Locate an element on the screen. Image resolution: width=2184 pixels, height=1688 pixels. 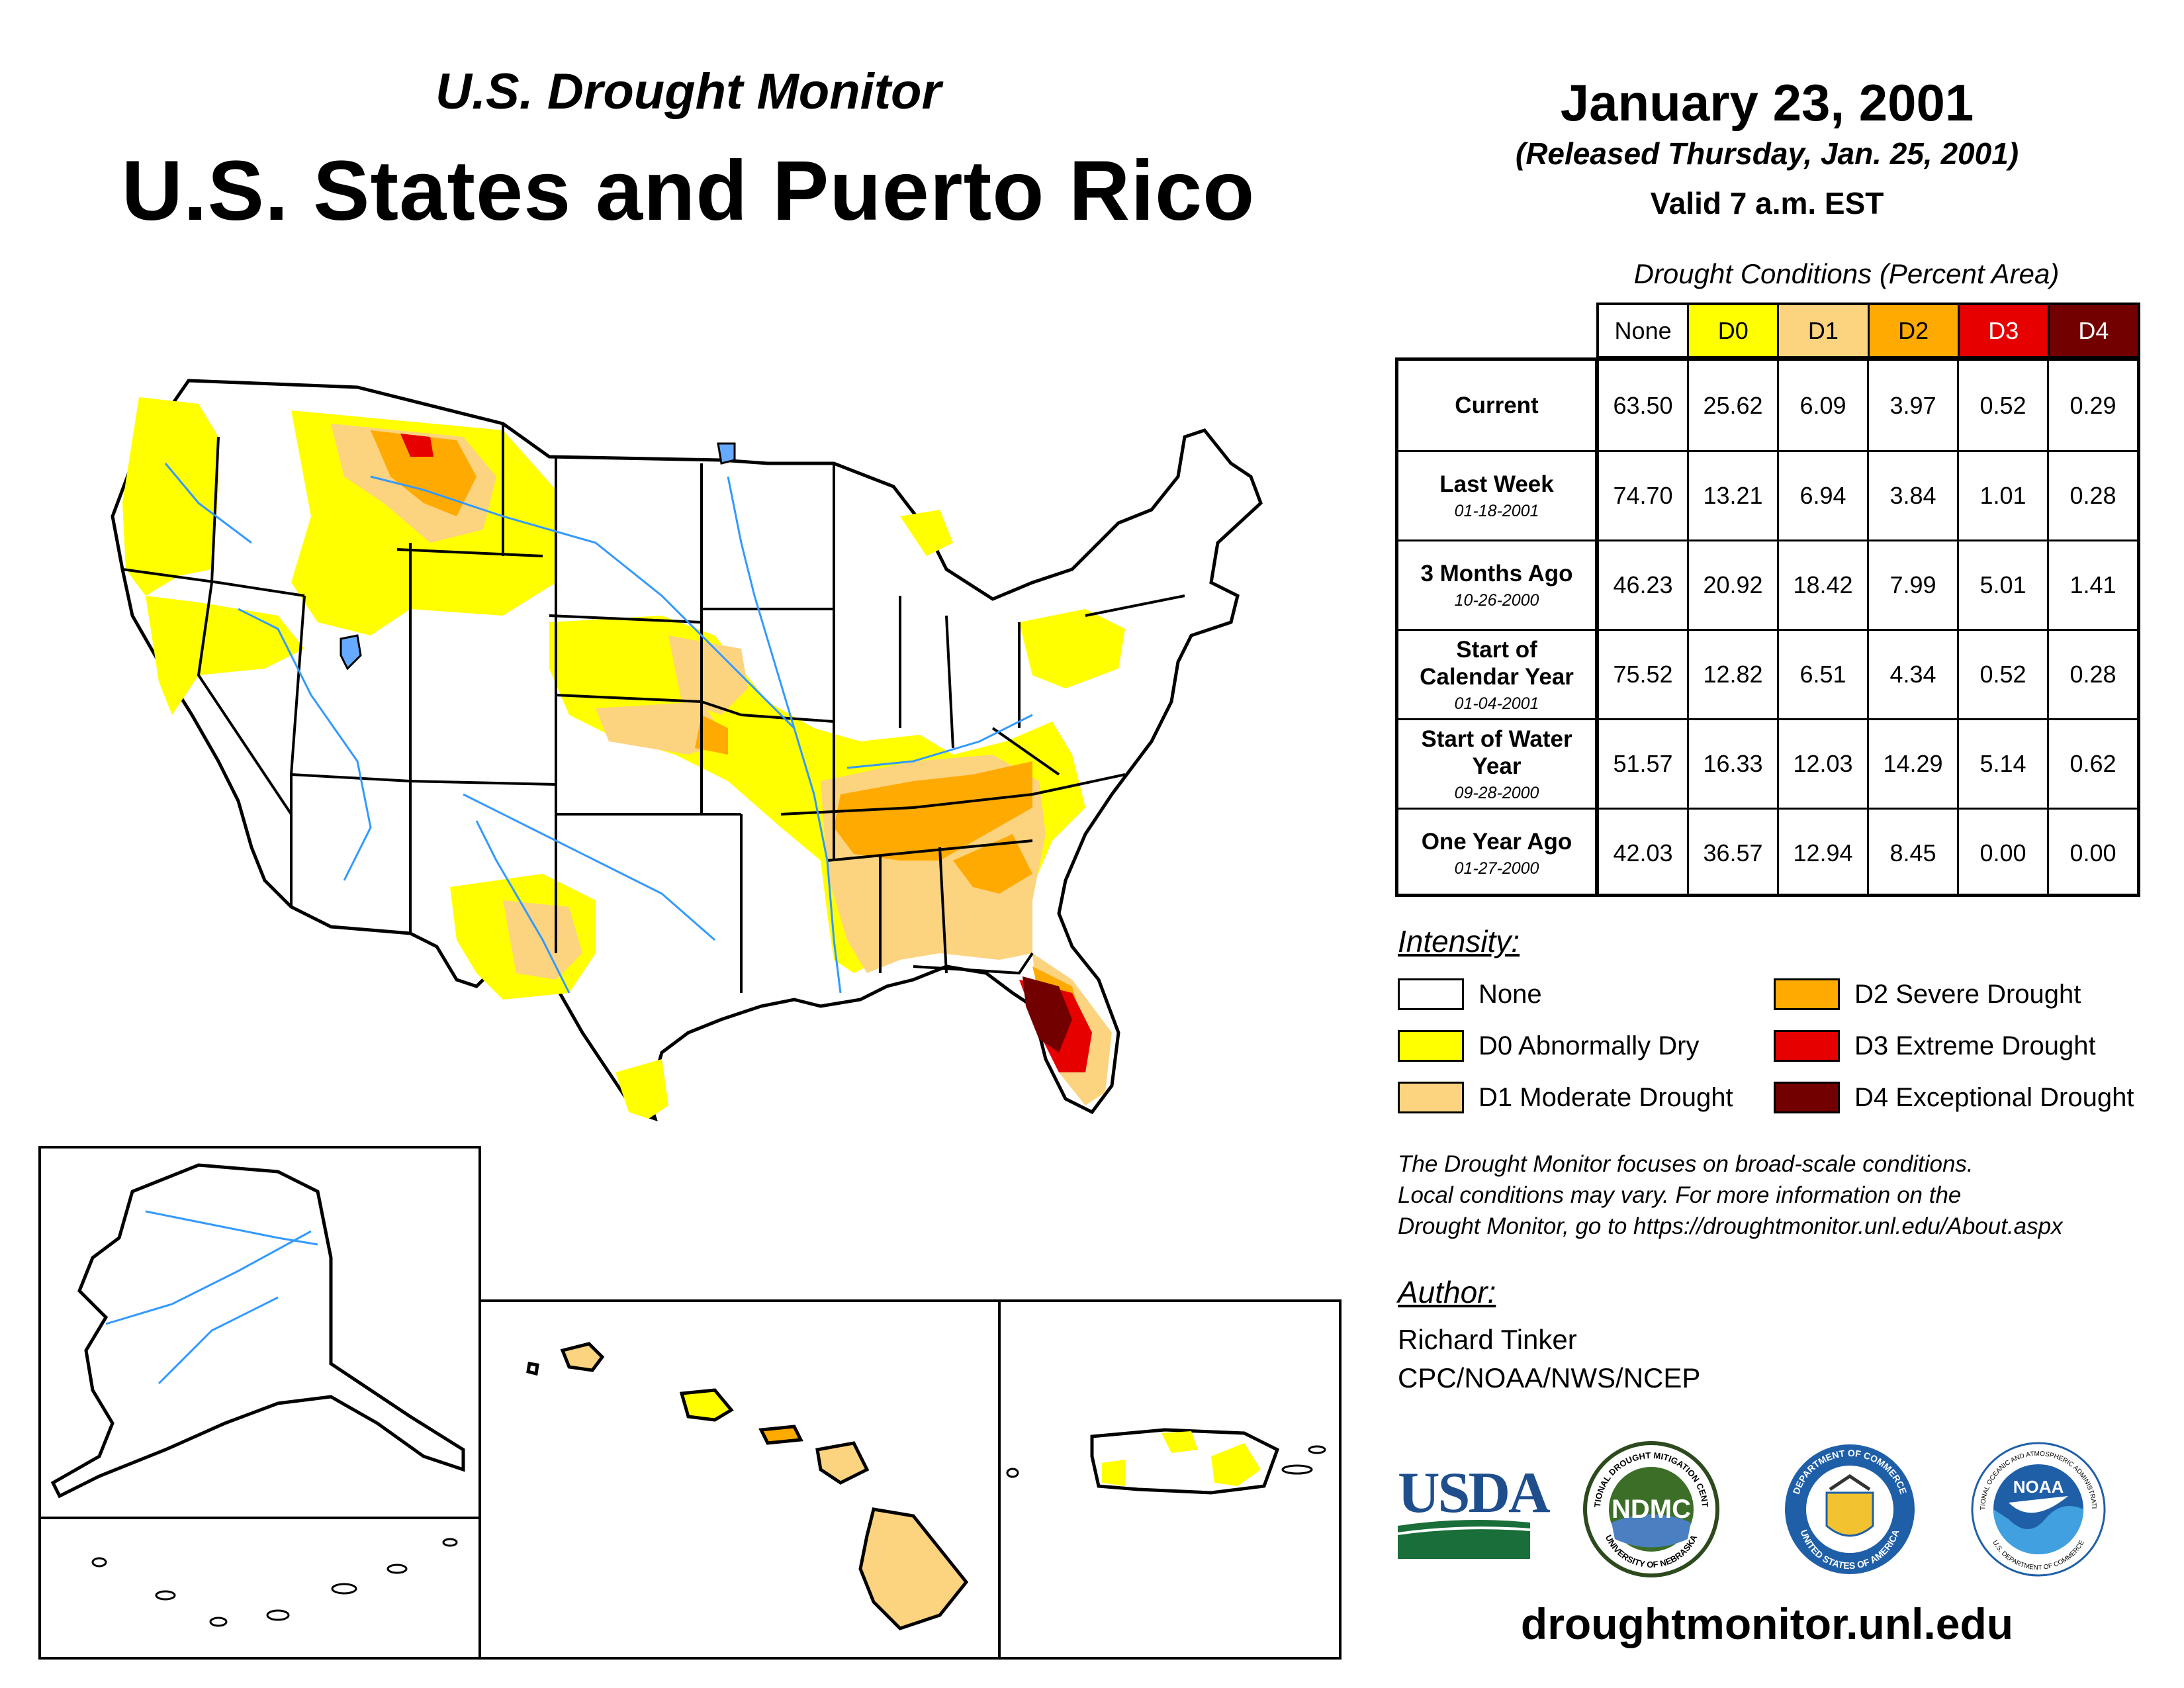
table-cell: 46.23 is located at coordinates (1642, 585).